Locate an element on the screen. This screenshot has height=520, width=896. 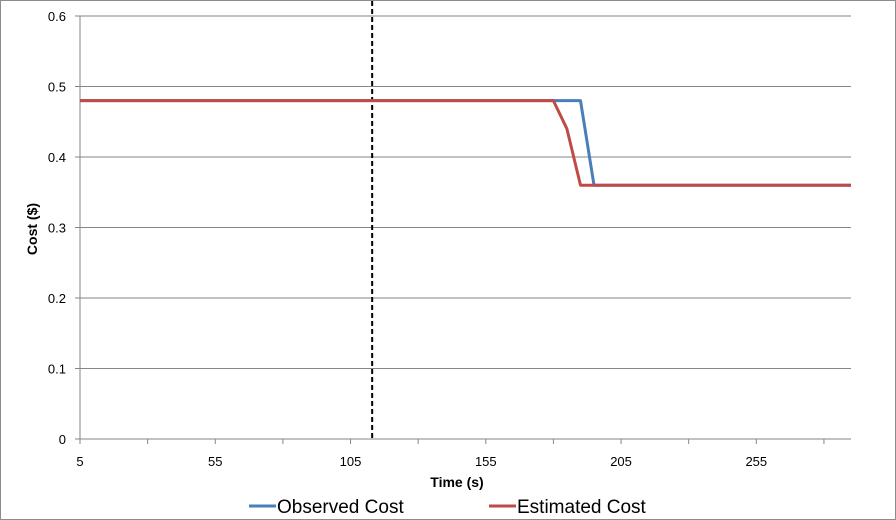
y-axis-title: Cost ($) is located at coordinates (32, 229).